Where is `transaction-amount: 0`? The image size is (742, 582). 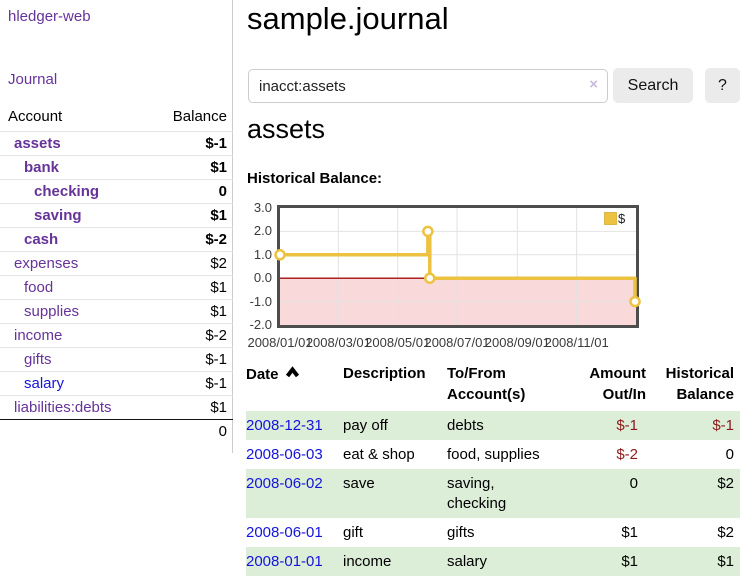
transaction-amount: 0 is located at coordinates (633, 483).